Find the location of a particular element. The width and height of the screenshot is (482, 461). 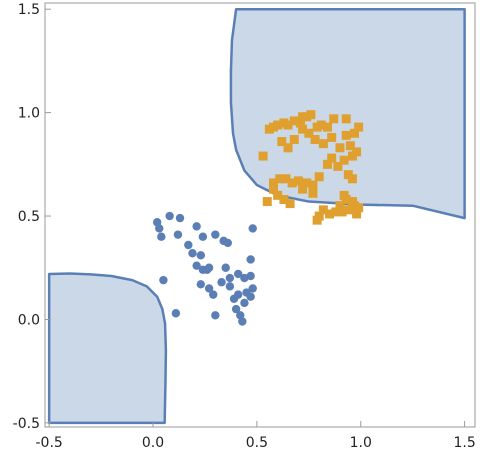

y-tick-label: 0.0 is located at coordinates (29, 320).